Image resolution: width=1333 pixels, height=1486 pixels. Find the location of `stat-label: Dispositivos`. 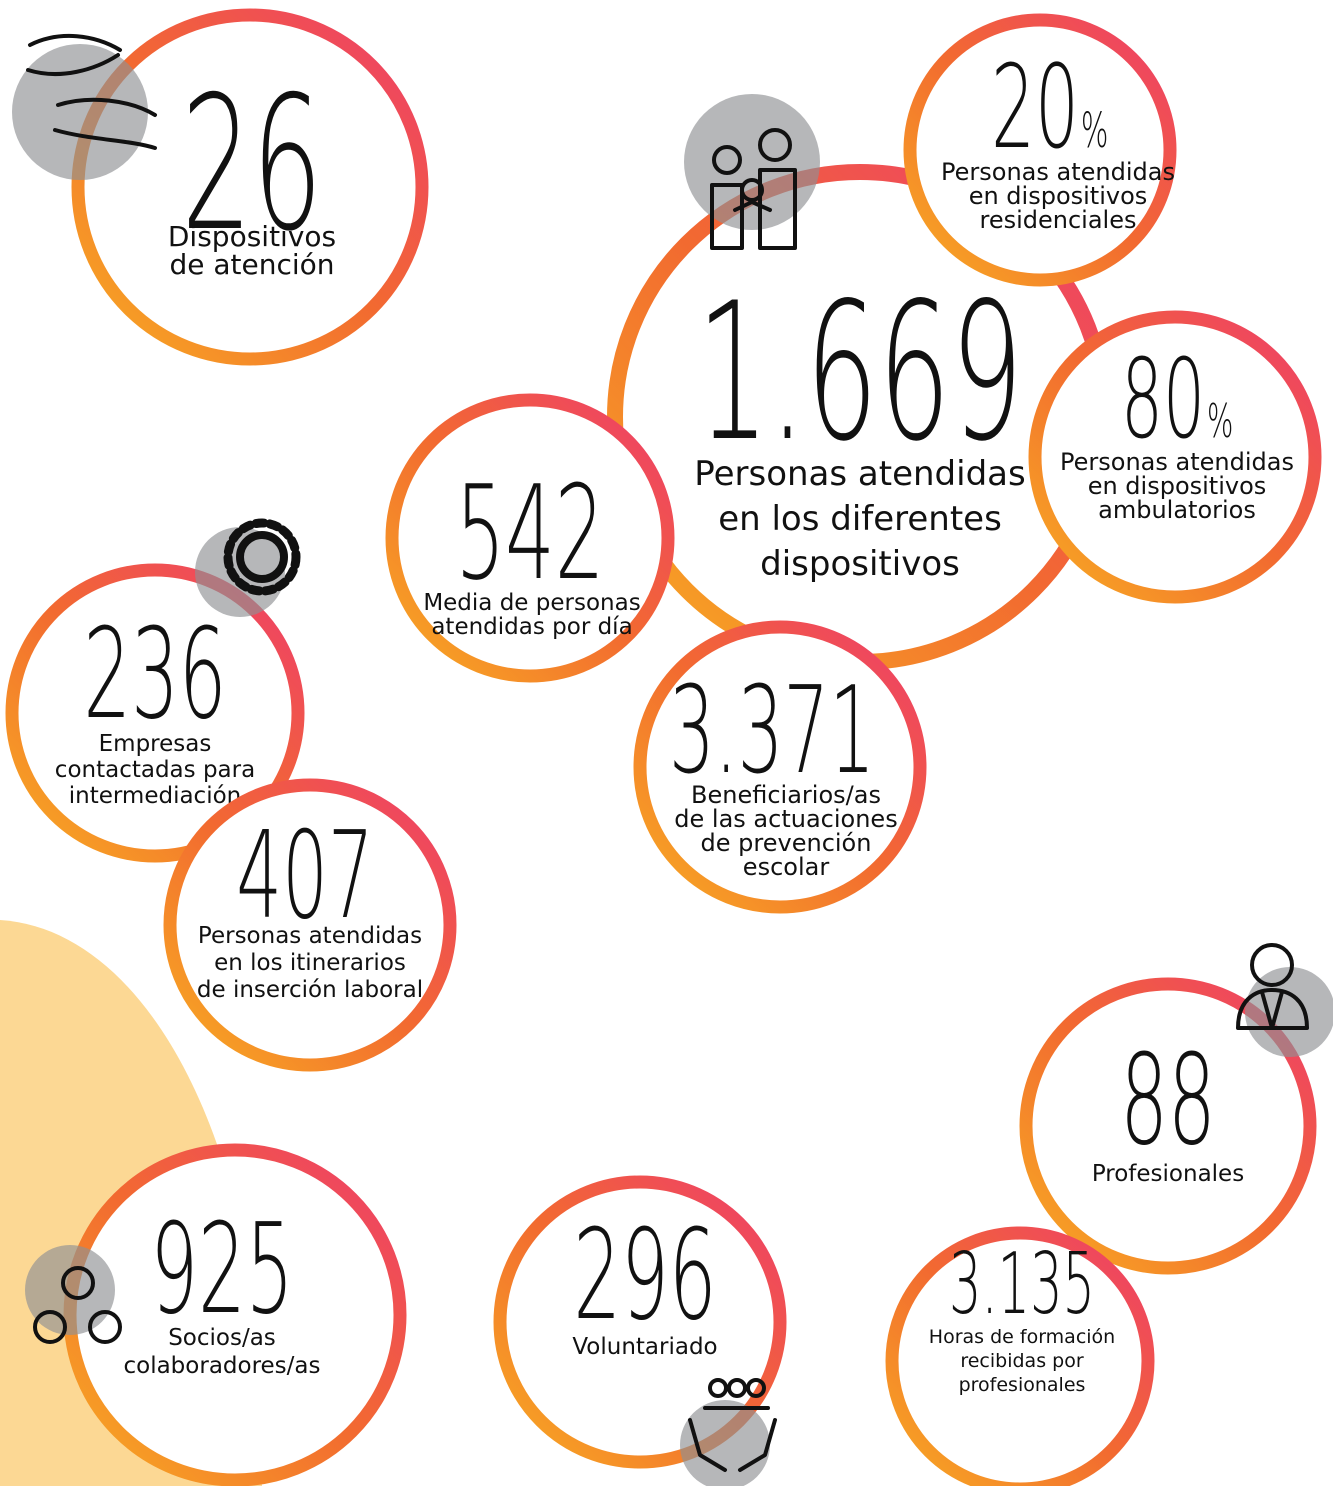

stat-label: Dispositivos is located at coordinates (252, 236).